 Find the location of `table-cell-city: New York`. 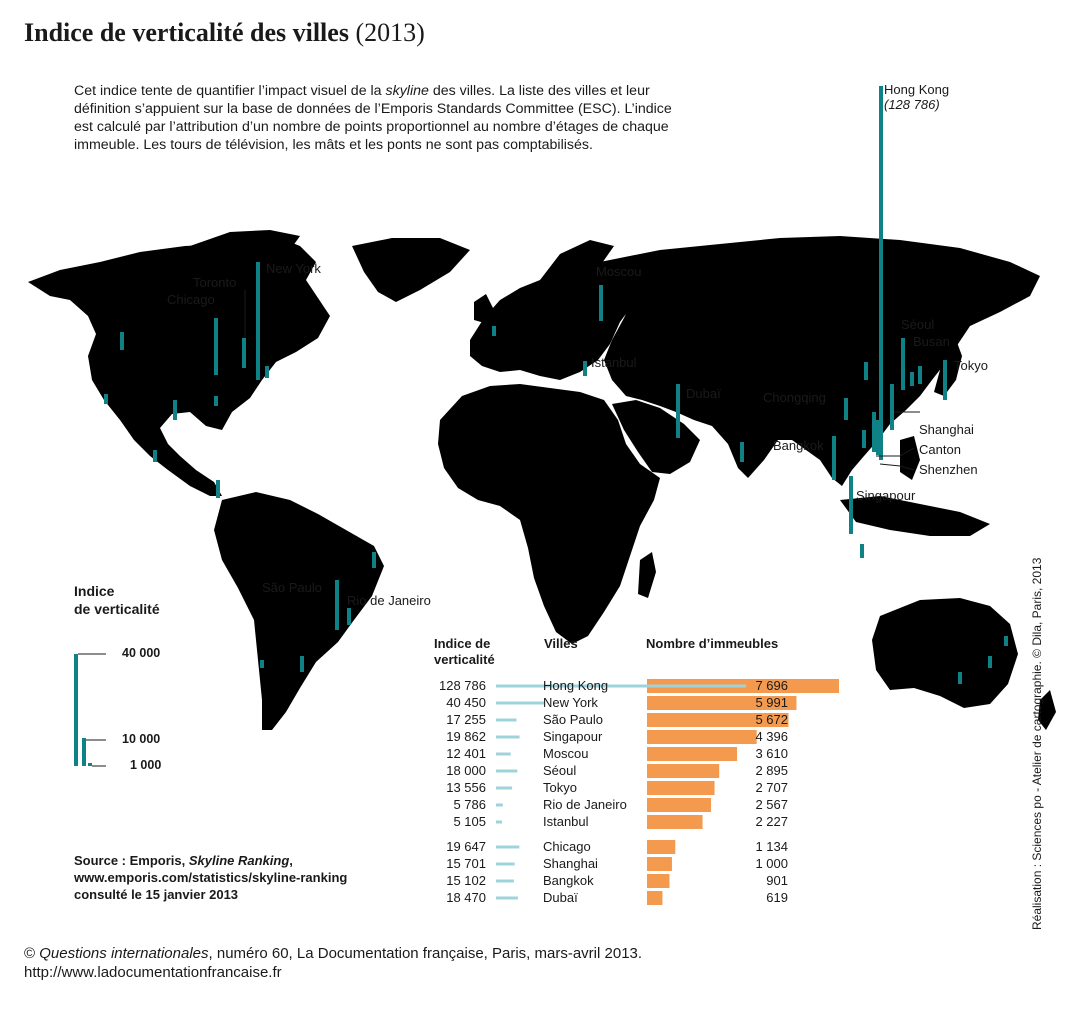

table-cell-city: New York is located at coordinates (570, 702).